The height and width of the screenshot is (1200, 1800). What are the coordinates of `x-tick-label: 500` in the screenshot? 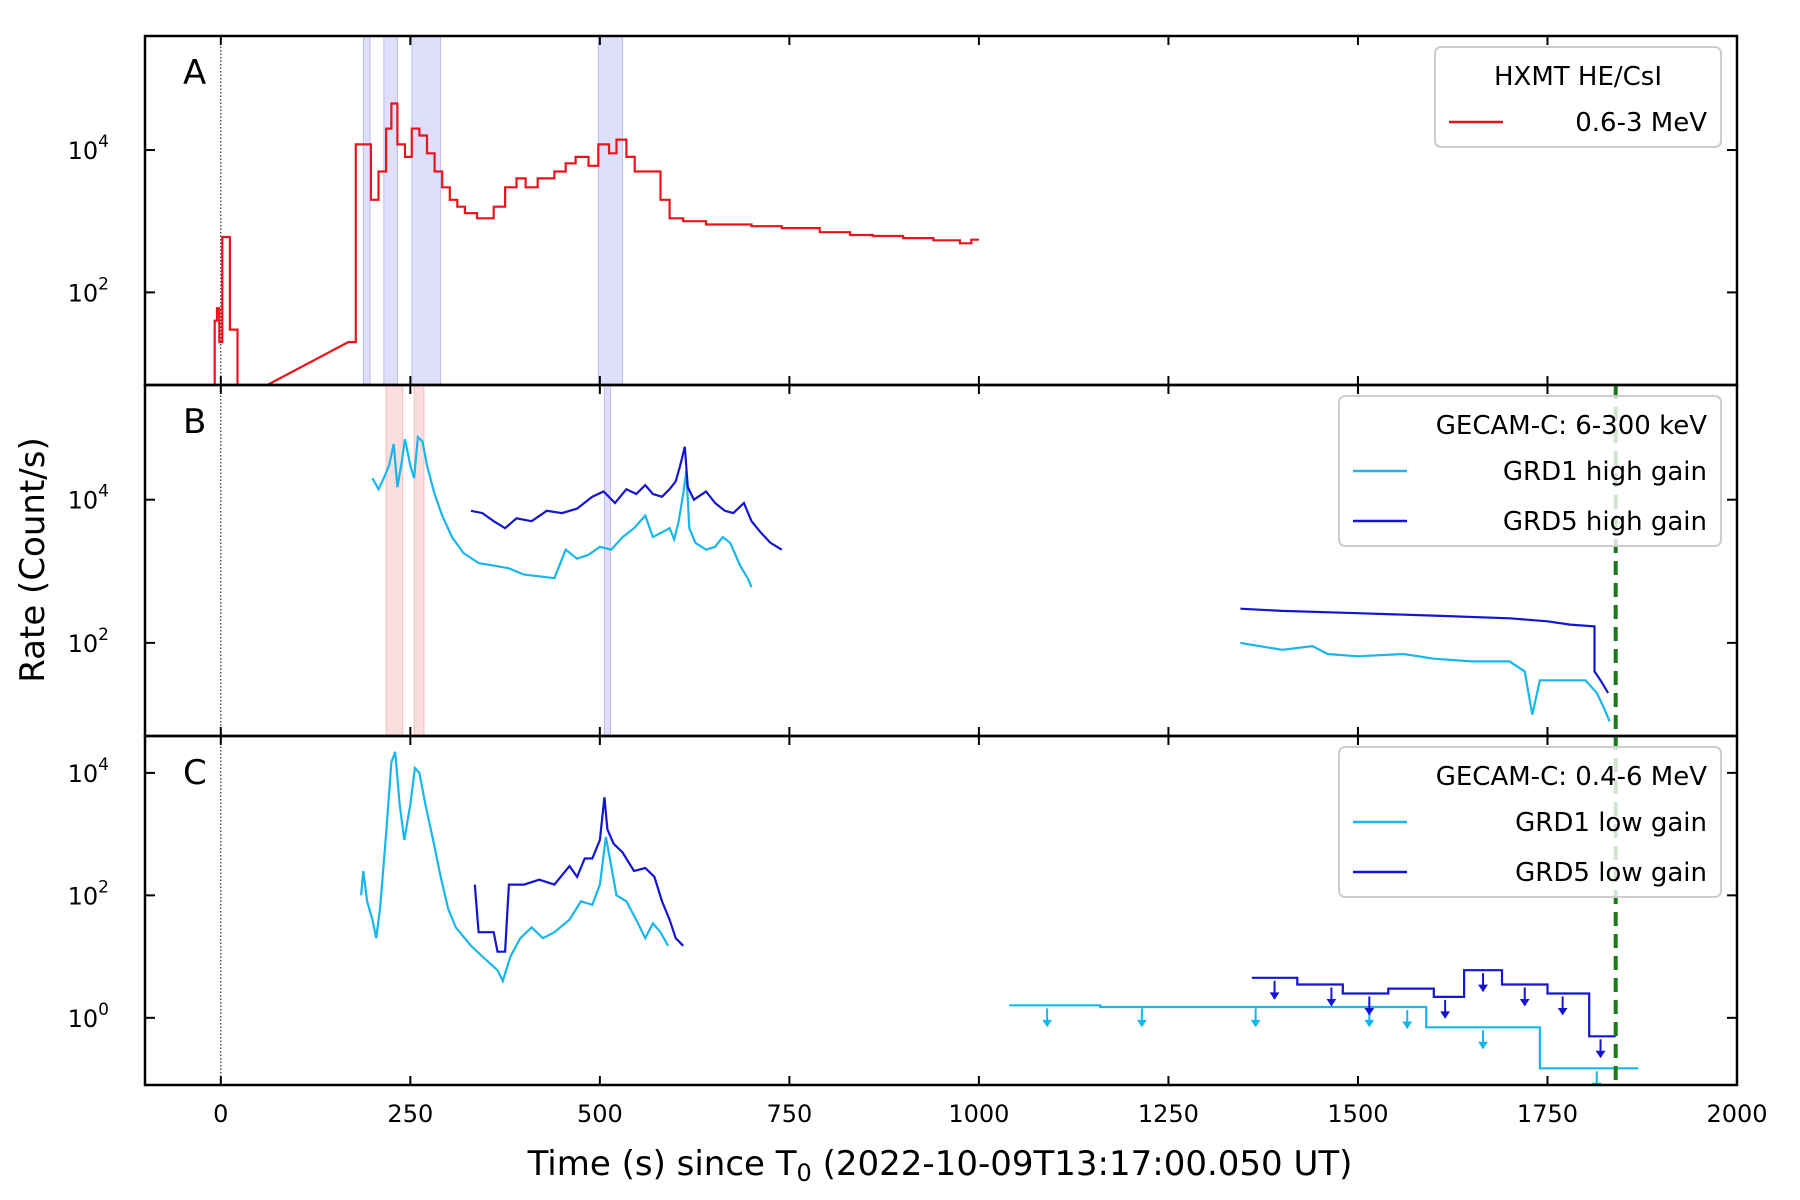 It's located at (600, 1114).